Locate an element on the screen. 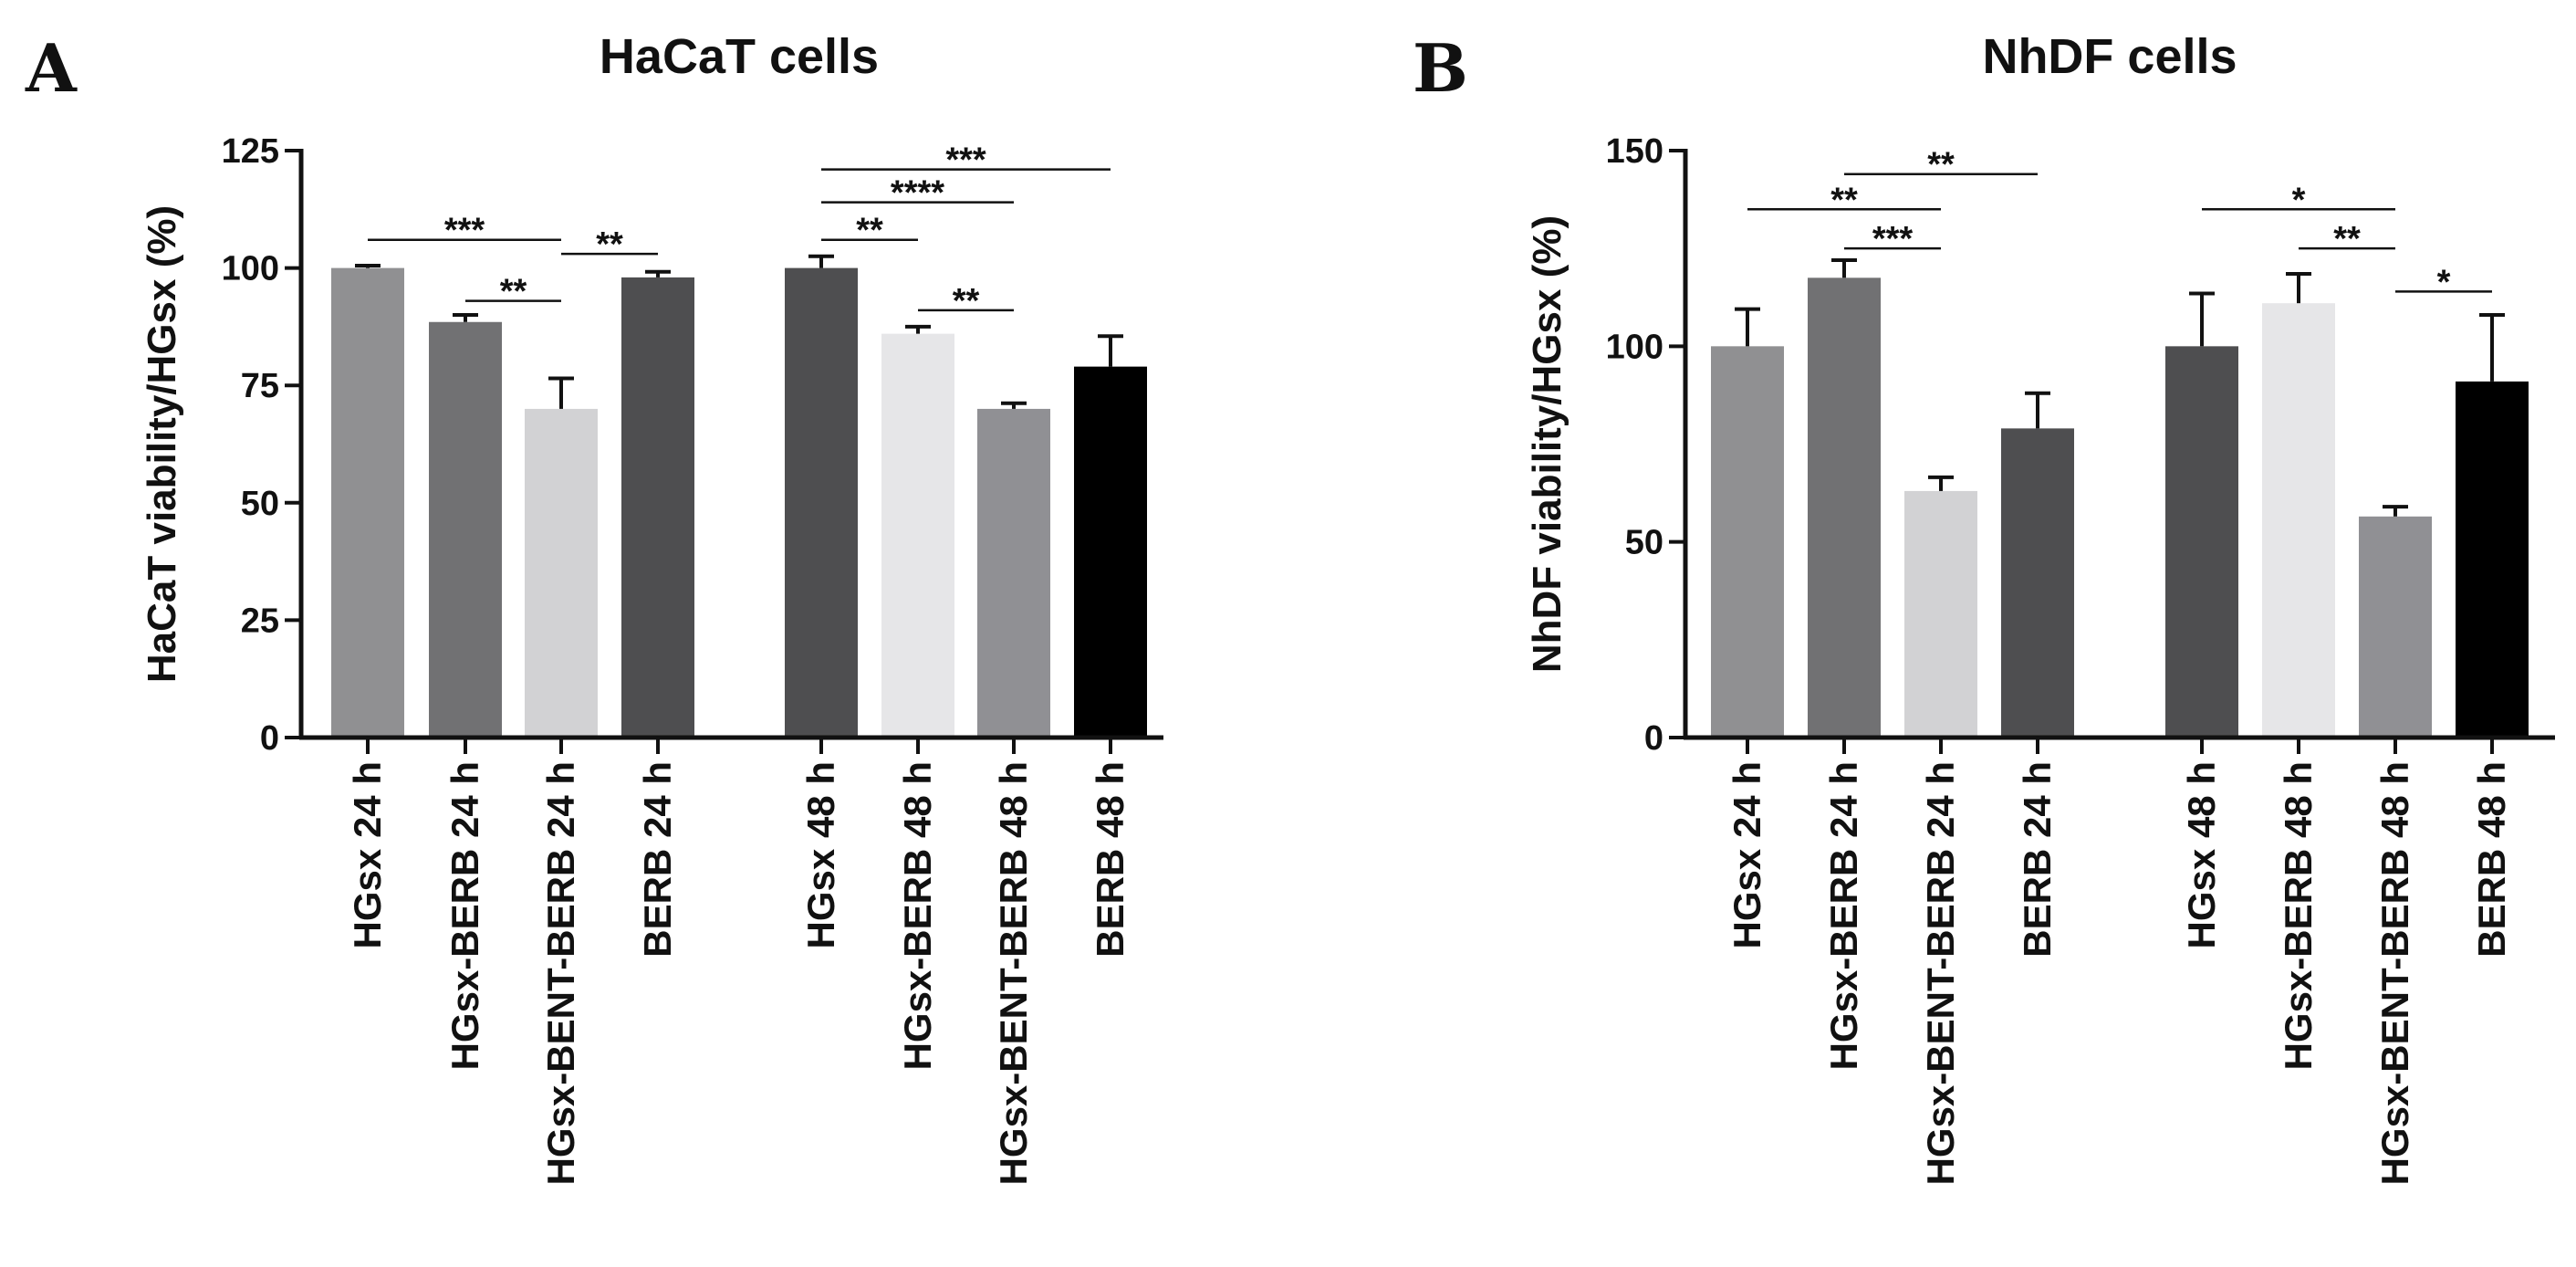 The width and height of the screenshot is (2576, 1267). panel-letter: B is located at coordinates (1440, 68).